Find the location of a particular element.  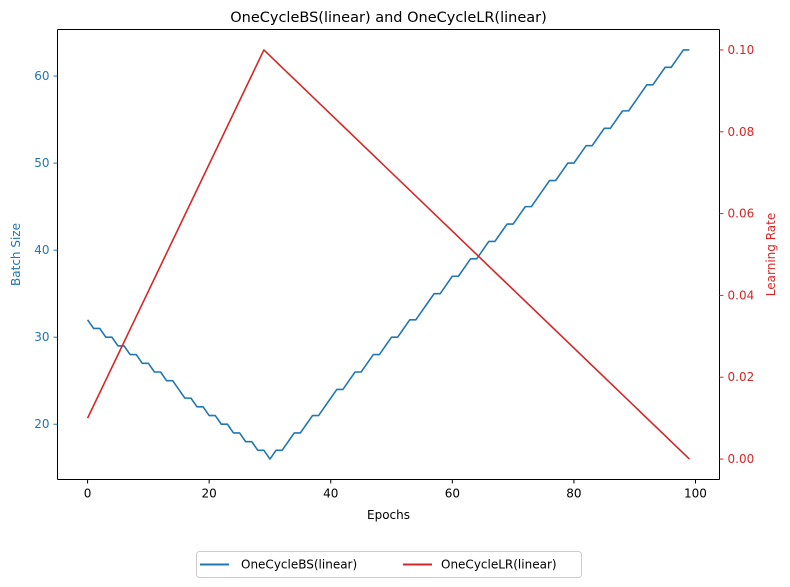

x-tick-label: 20 is located at coordinates (209, 494).